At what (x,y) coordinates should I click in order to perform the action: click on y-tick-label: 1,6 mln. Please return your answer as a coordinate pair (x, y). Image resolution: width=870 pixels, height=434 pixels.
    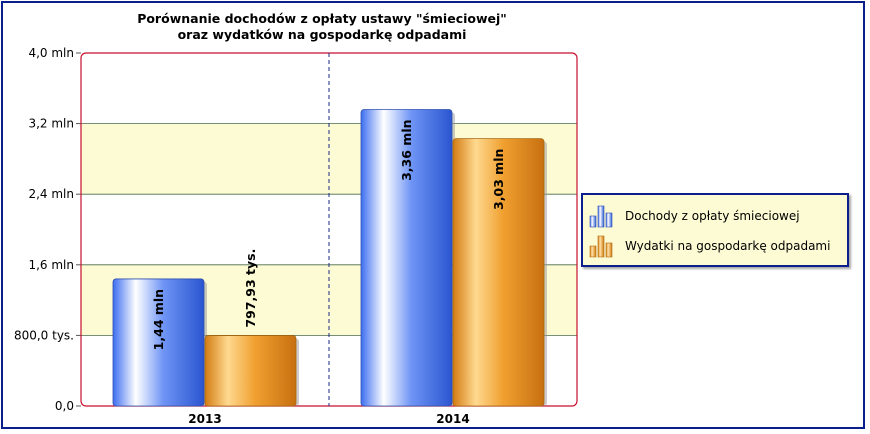
    Looking at the image, I should click on (51, 265).